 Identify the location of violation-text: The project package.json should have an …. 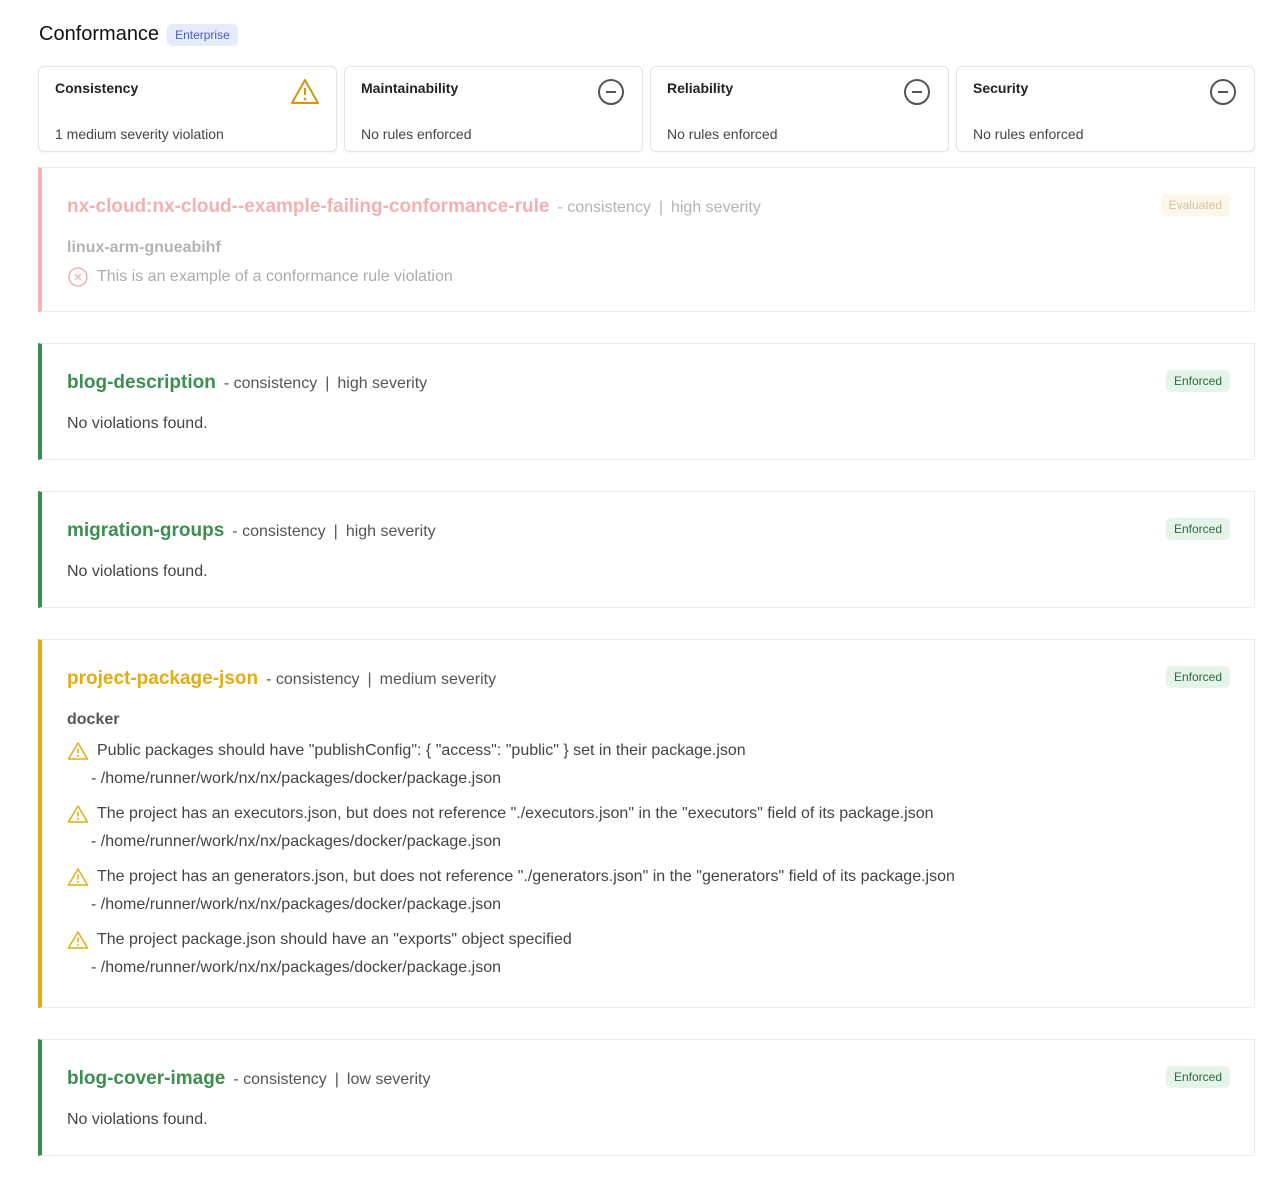
(334, 939).